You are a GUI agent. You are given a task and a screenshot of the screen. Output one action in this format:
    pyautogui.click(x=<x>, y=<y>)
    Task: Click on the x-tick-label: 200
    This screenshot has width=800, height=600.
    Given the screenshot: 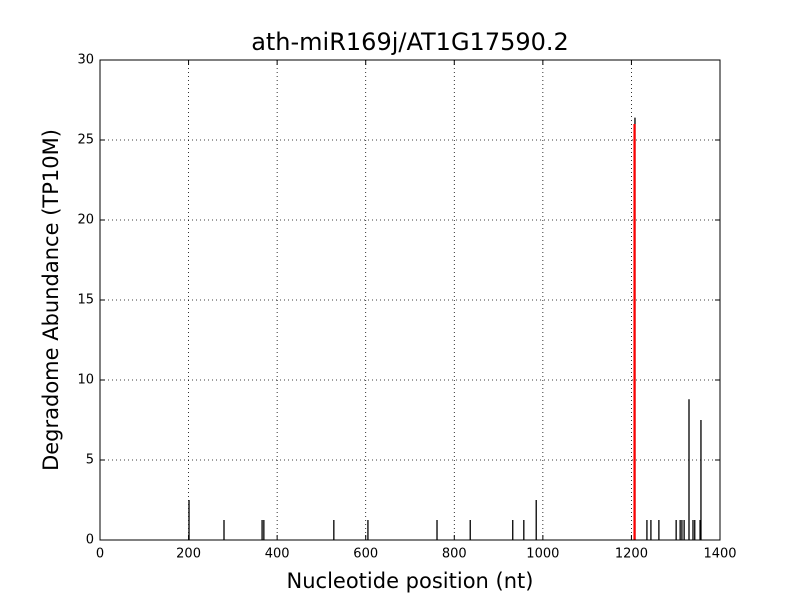 What is the action you would take?
    pyautogui.click(x=188, y=554)
    